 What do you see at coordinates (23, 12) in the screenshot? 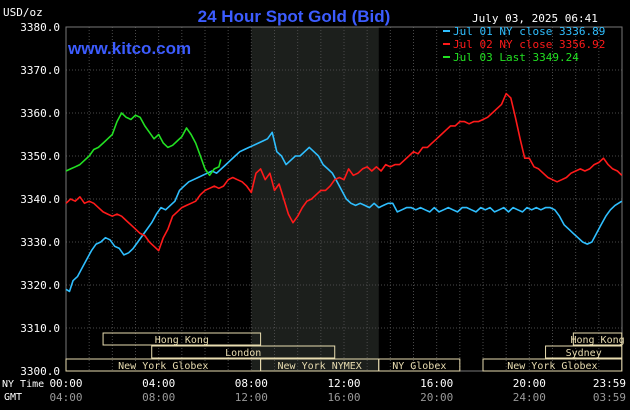
I see `units-label: USD/oz` at bounding box center [23, 12].